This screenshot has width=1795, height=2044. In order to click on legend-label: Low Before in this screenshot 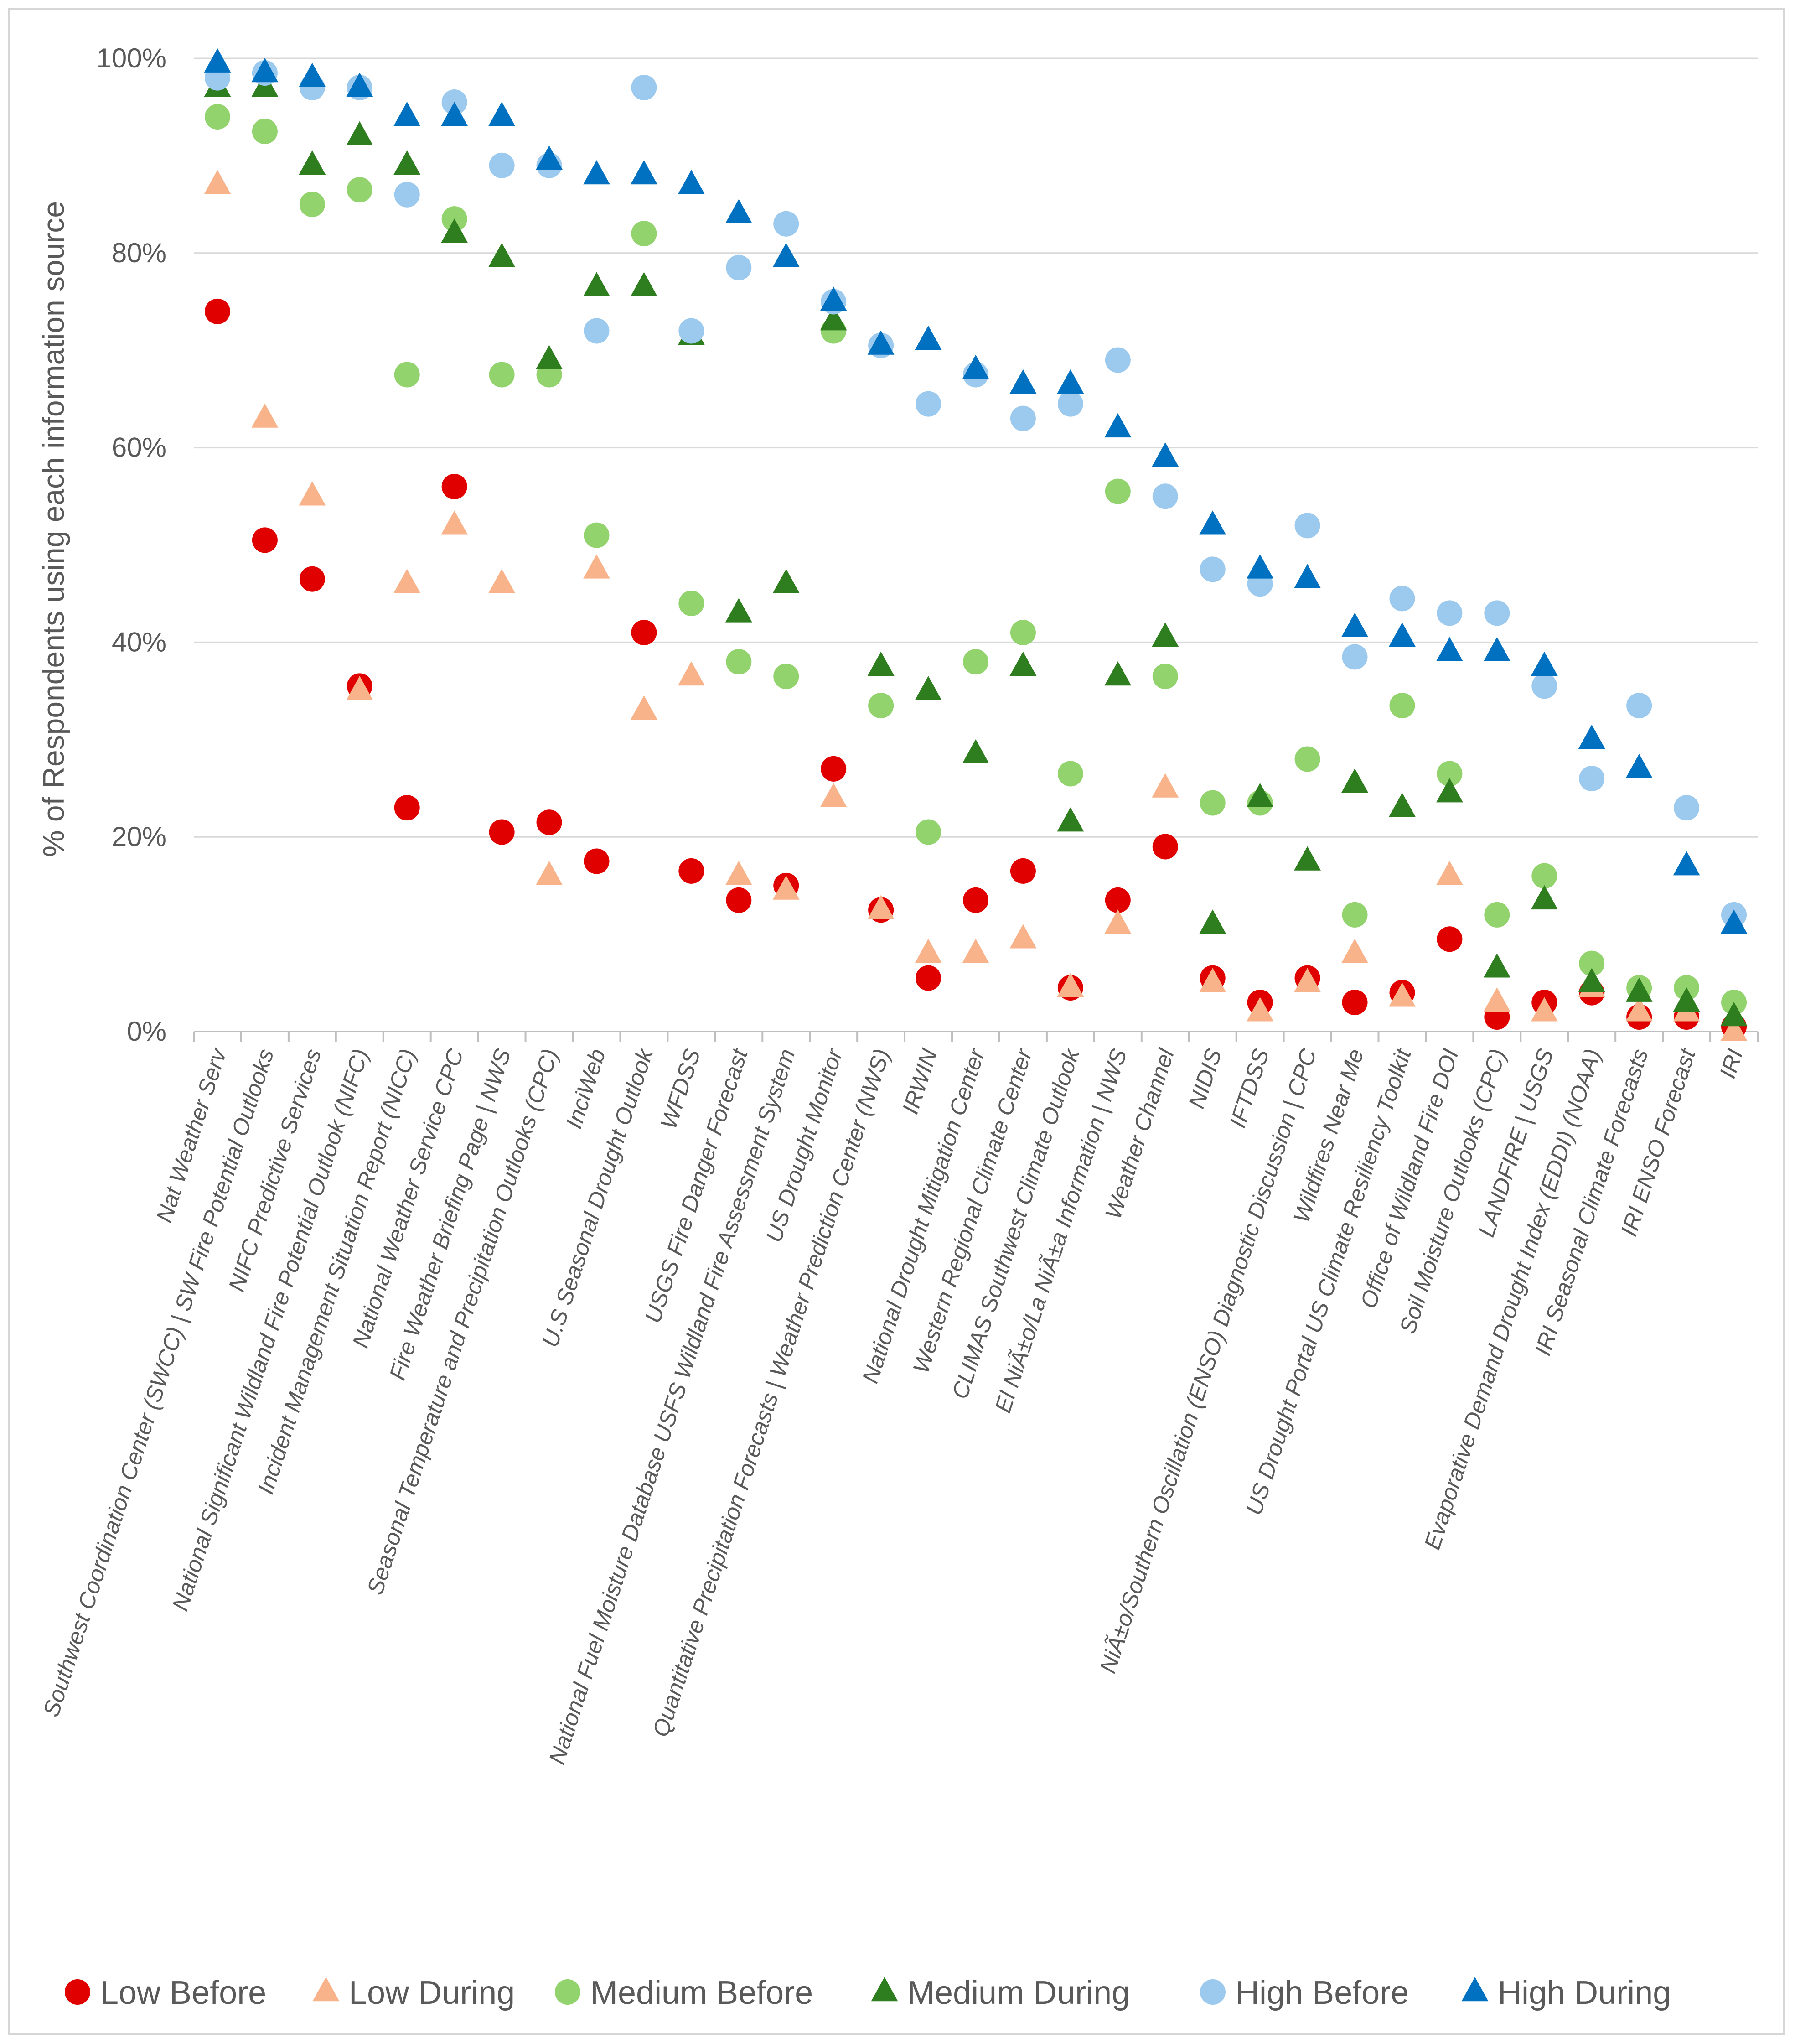, I will do `click(183, 1993)`.